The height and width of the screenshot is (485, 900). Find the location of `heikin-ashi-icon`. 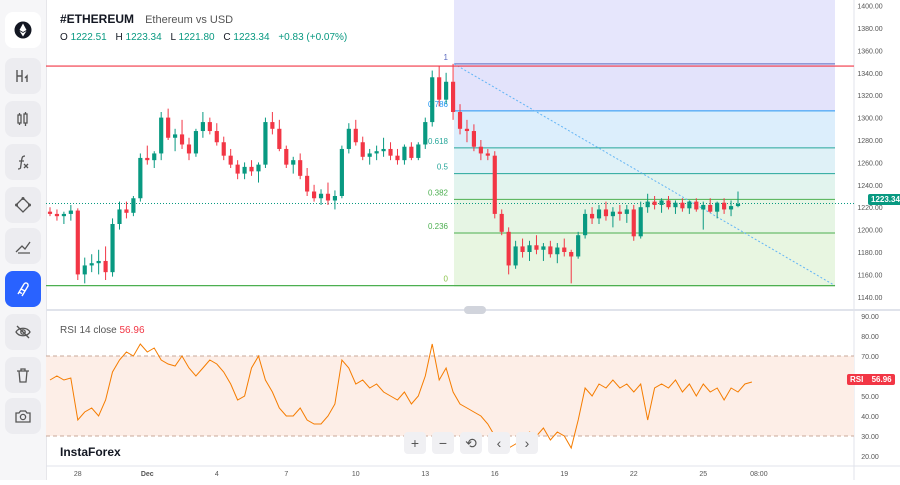

heikin-ashi-icon is located at coordinates (23, 76).